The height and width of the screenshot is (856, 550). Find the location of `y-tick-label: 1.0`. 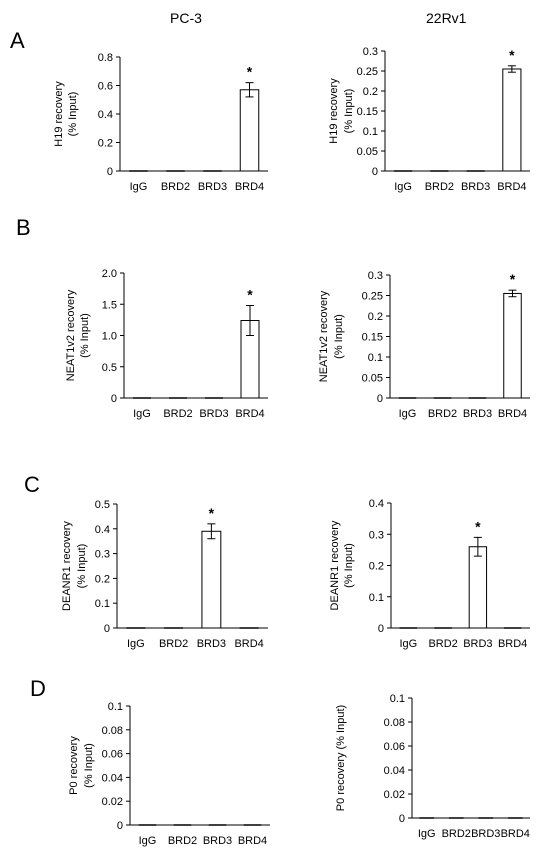

y-tick-label: 1.0 is located at coordinates (109, 337).